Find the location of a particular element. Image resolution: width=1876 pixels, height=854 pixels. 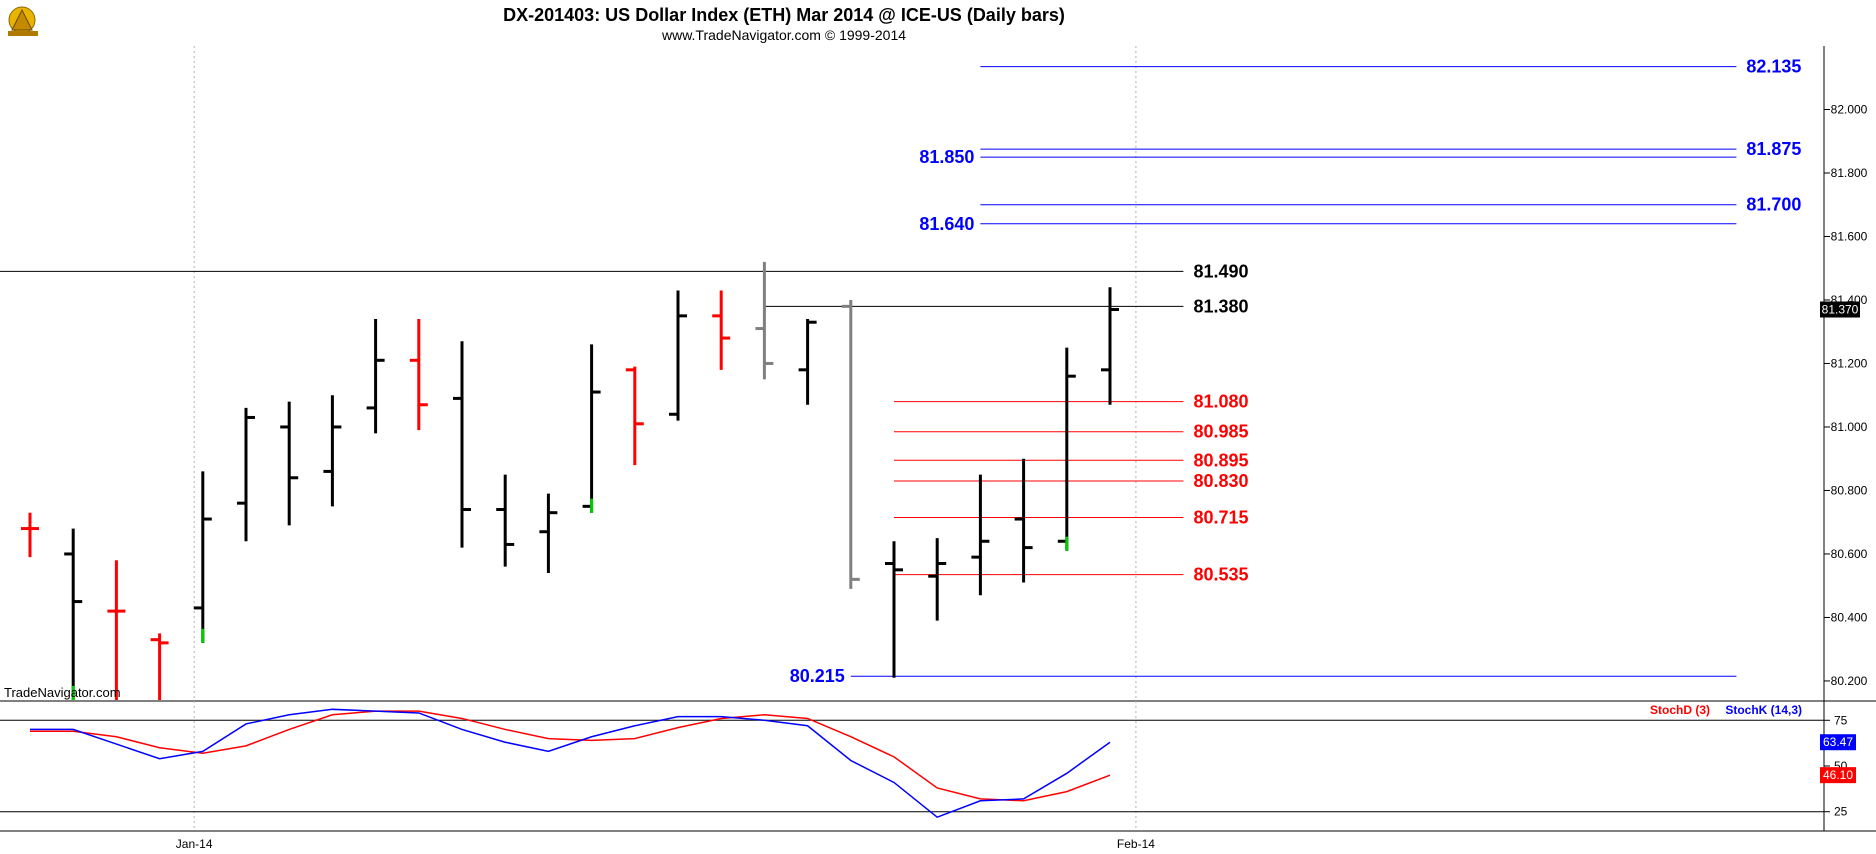

price-level-label: 81.875 is located at coordinates (1773, 149).